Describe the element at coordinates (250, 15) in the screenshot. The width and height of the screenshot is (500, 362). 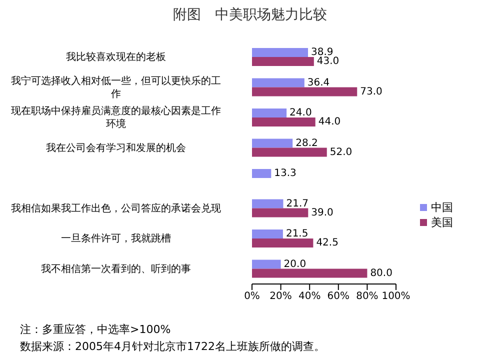
I see `chart-title: 附图 中美职场魅力比较` at that location.